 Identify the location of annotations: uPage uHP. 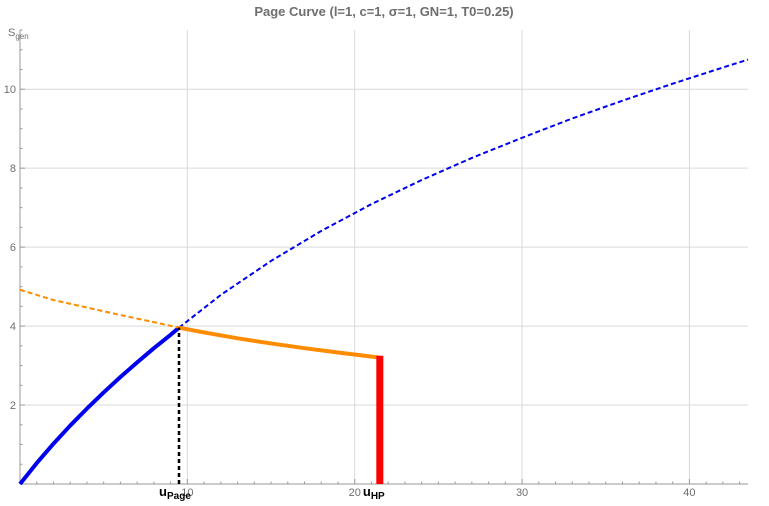
(272, 493).